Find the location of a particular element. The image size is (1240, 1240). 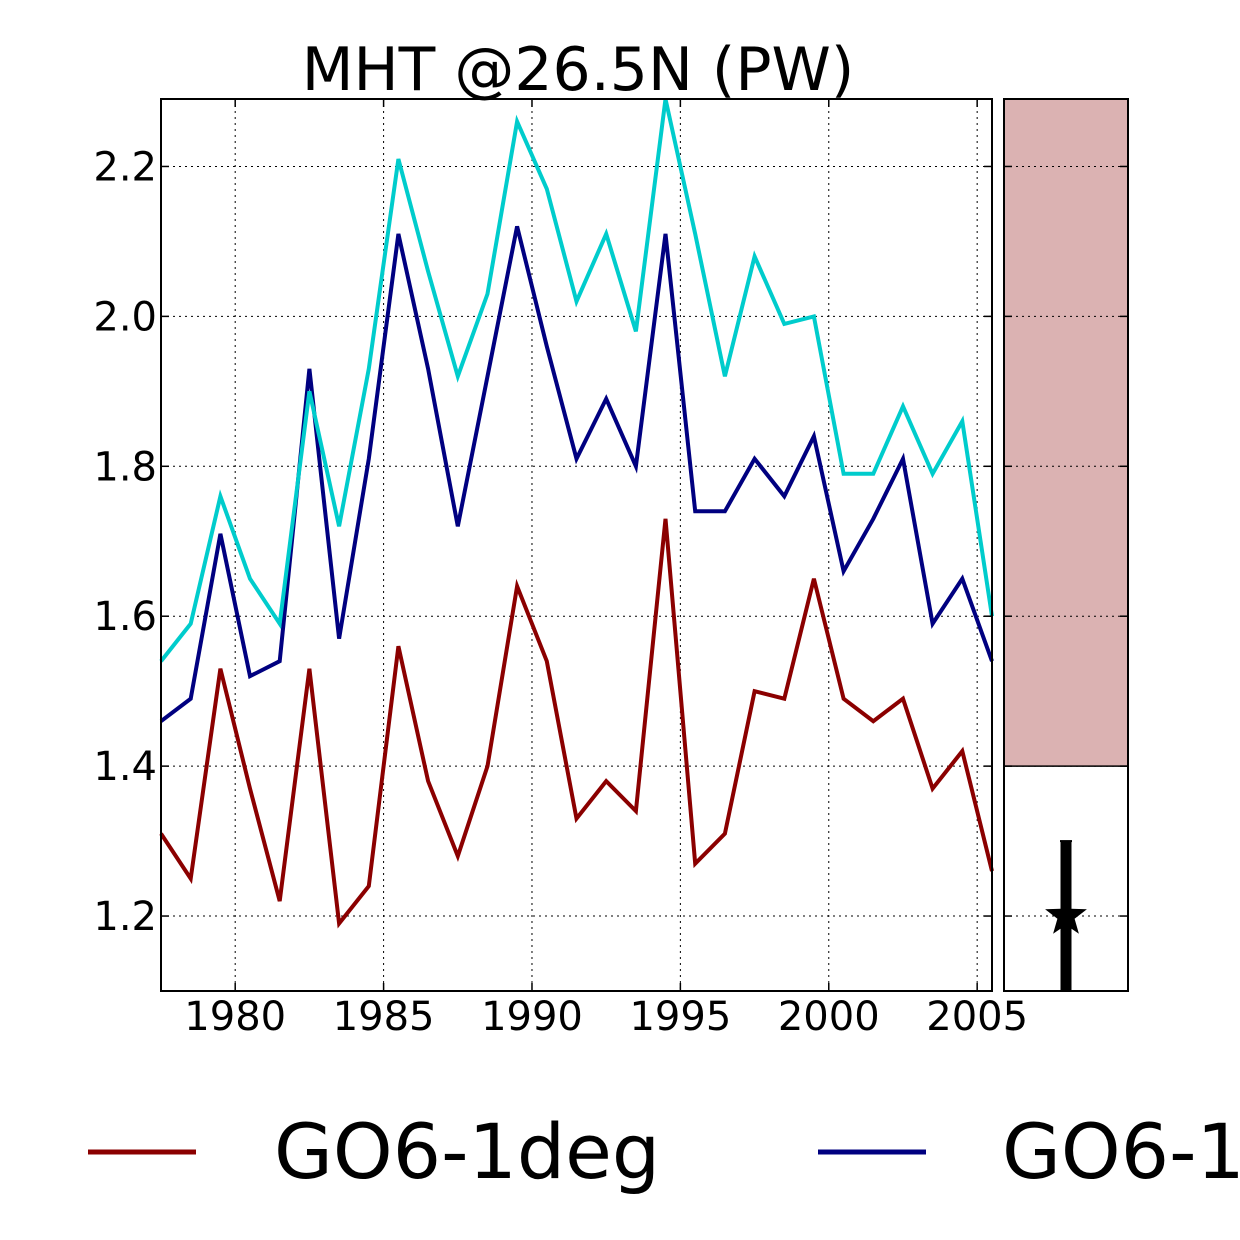

observation-marker is located at coordinates (1066, 915).